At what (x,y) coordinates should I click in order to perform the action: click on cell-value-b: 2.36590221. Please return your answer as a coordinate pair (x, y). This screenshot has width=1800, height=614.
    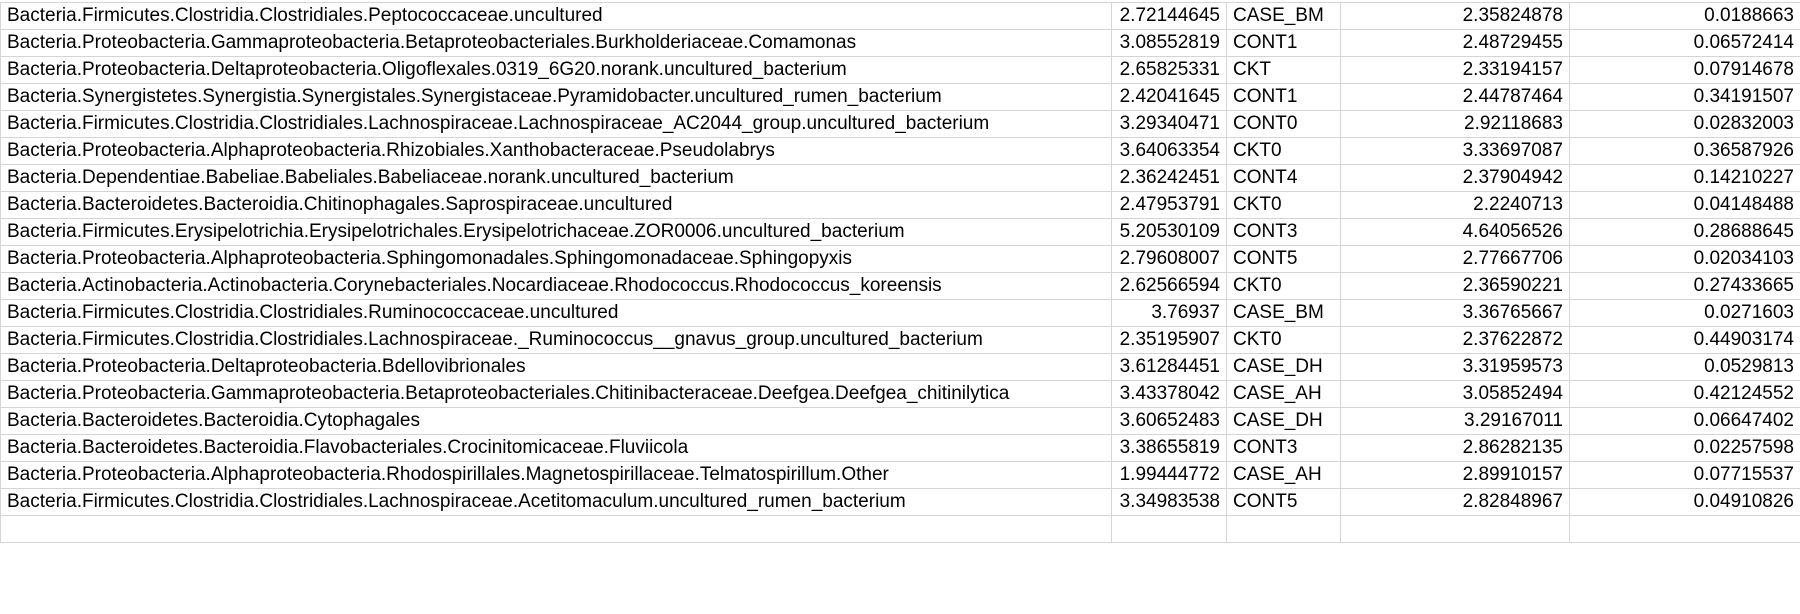
    Looking at the image, I should click on (1455, 286).